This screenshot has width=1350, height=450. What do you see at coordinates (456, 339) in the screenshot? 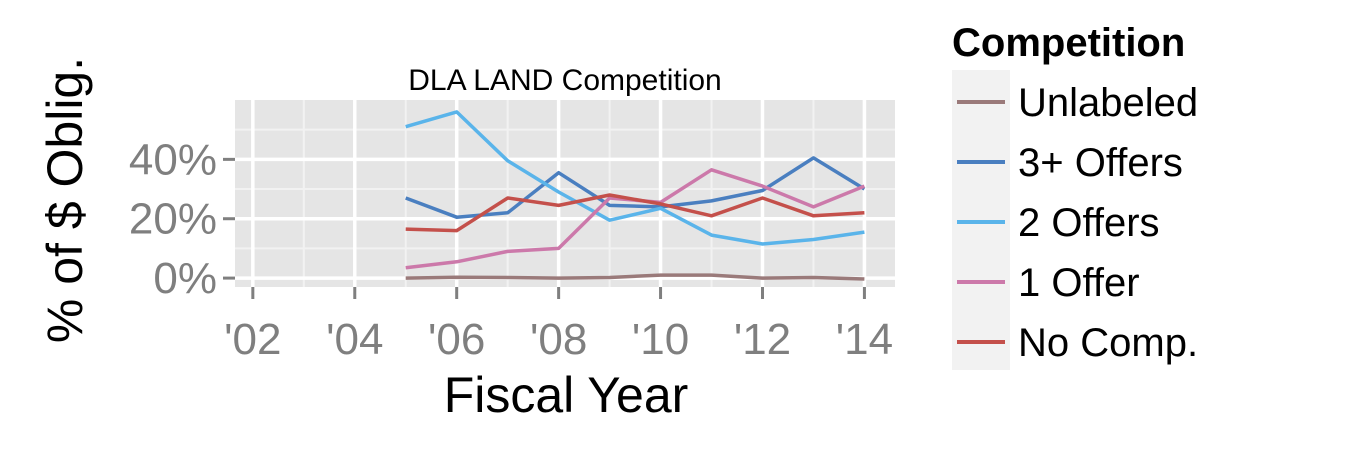
I see `x-tick-label: '06` at bounding box center [456, 339].